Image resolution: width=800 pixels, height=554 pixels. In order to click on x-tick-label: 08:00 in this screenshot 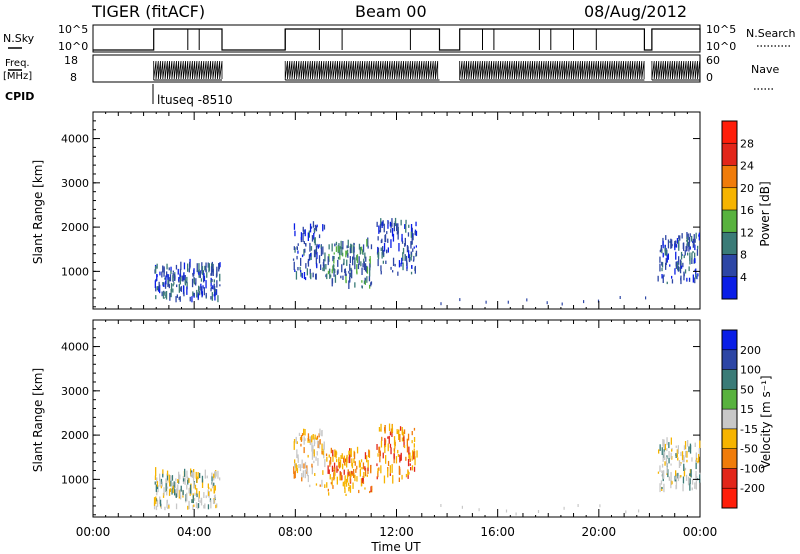, I will do `click(295, 532)`.